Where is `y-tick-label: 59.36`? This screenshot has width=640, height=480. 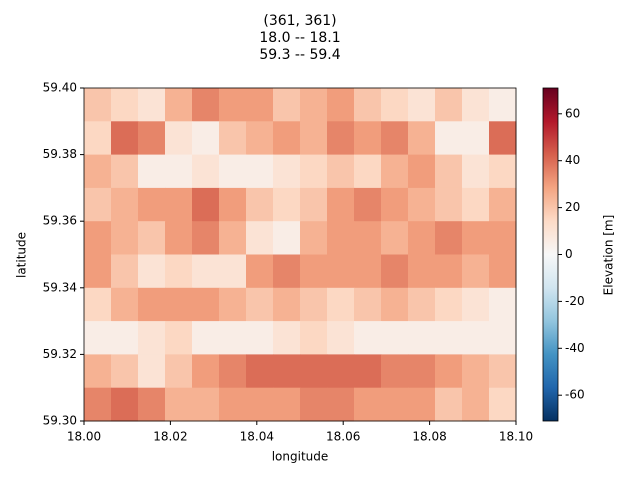
y-tick-label: 59.36 is located at coordinates (60, 221).